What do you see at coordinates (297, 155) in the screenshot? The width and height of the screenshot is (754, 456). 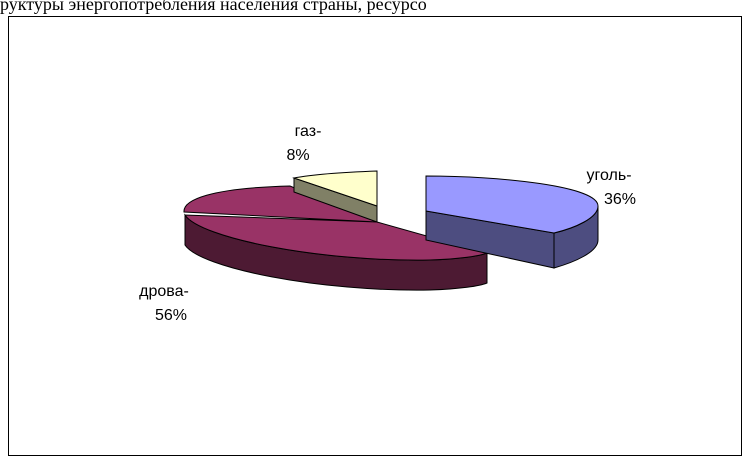 I see `label-gaz-value: 8%` at bounding box center [297, 155].